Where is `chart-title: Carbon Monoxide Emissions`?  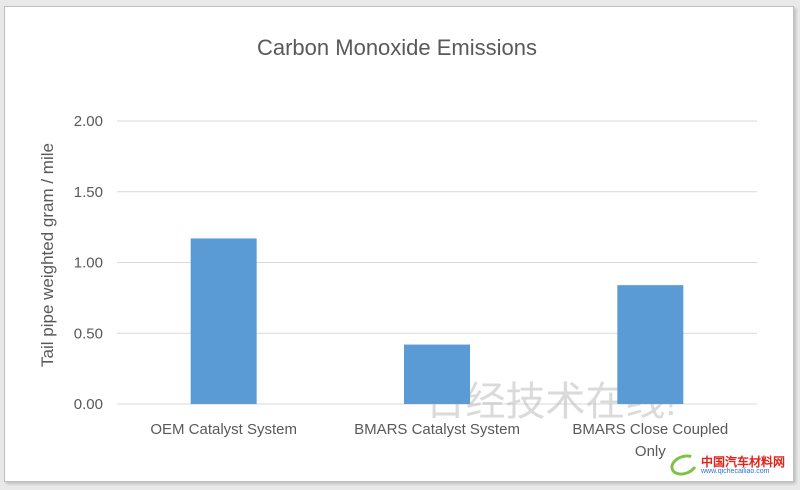 chart-title: Carbon Monoxide Emissions is located at coordinates (397, 47).